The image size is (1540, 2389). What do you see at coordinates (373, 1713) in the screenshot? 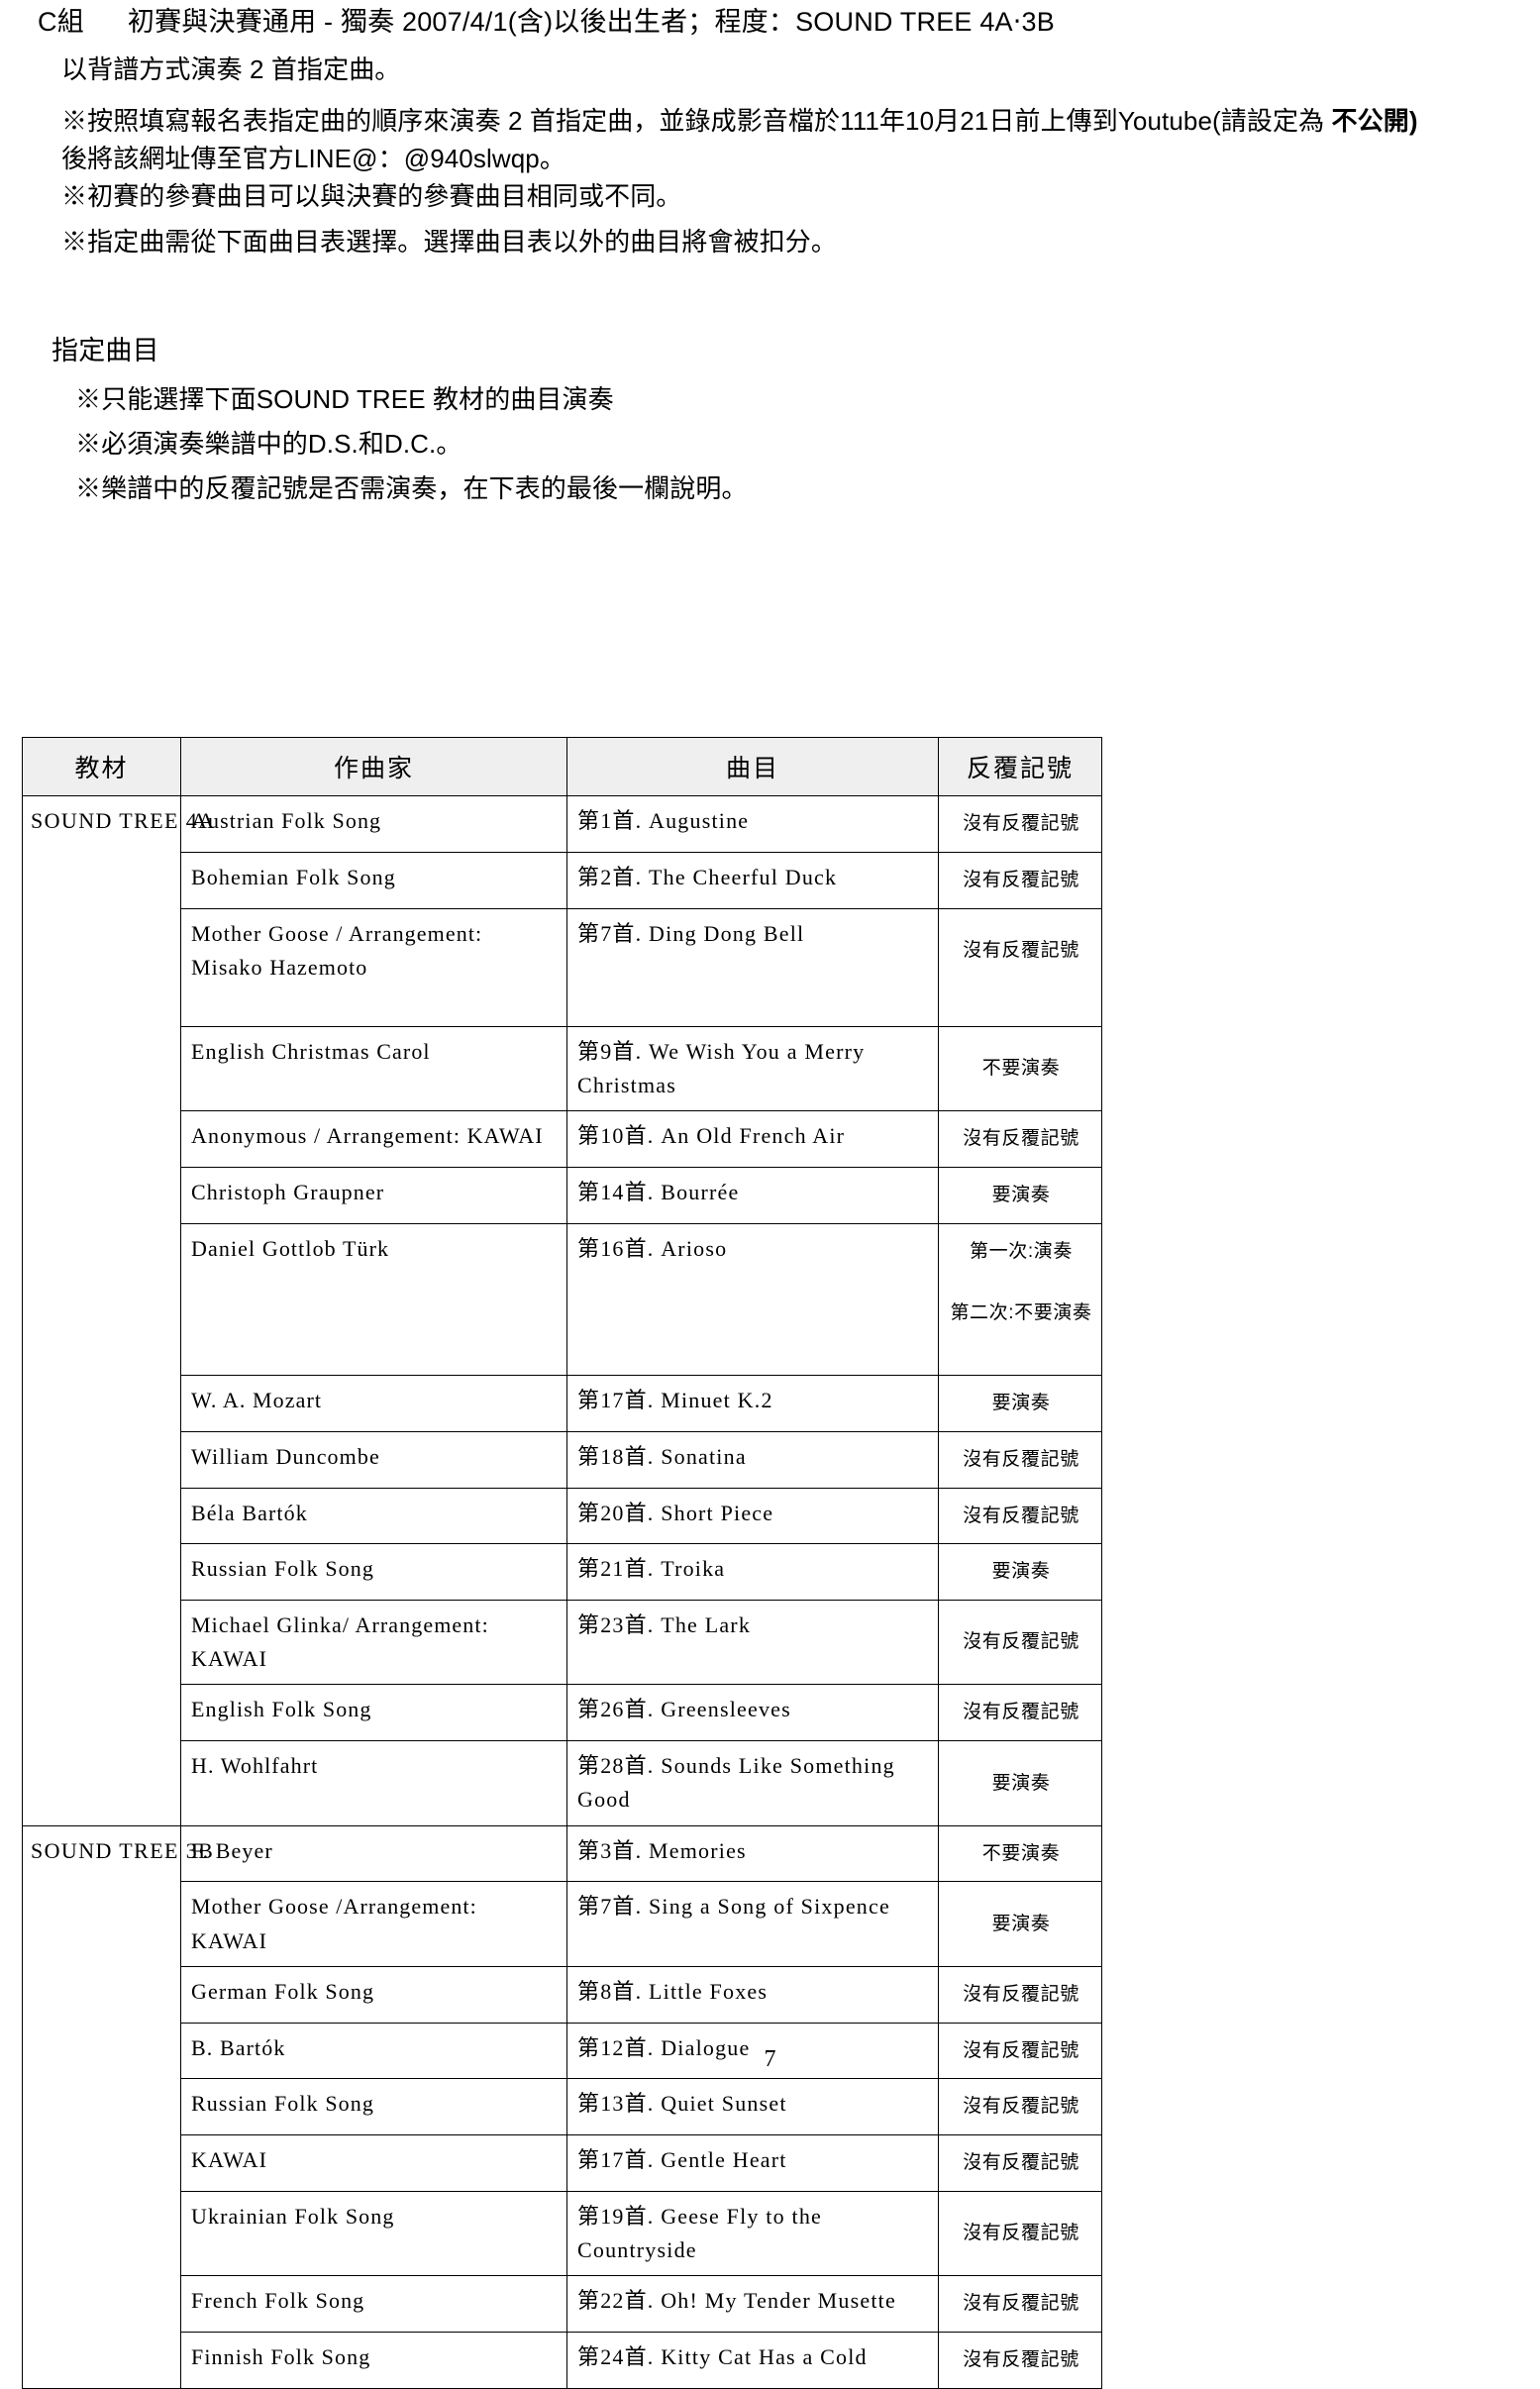
I see `cell-composer: English Folk Song` at bounding box center [373, 1713].